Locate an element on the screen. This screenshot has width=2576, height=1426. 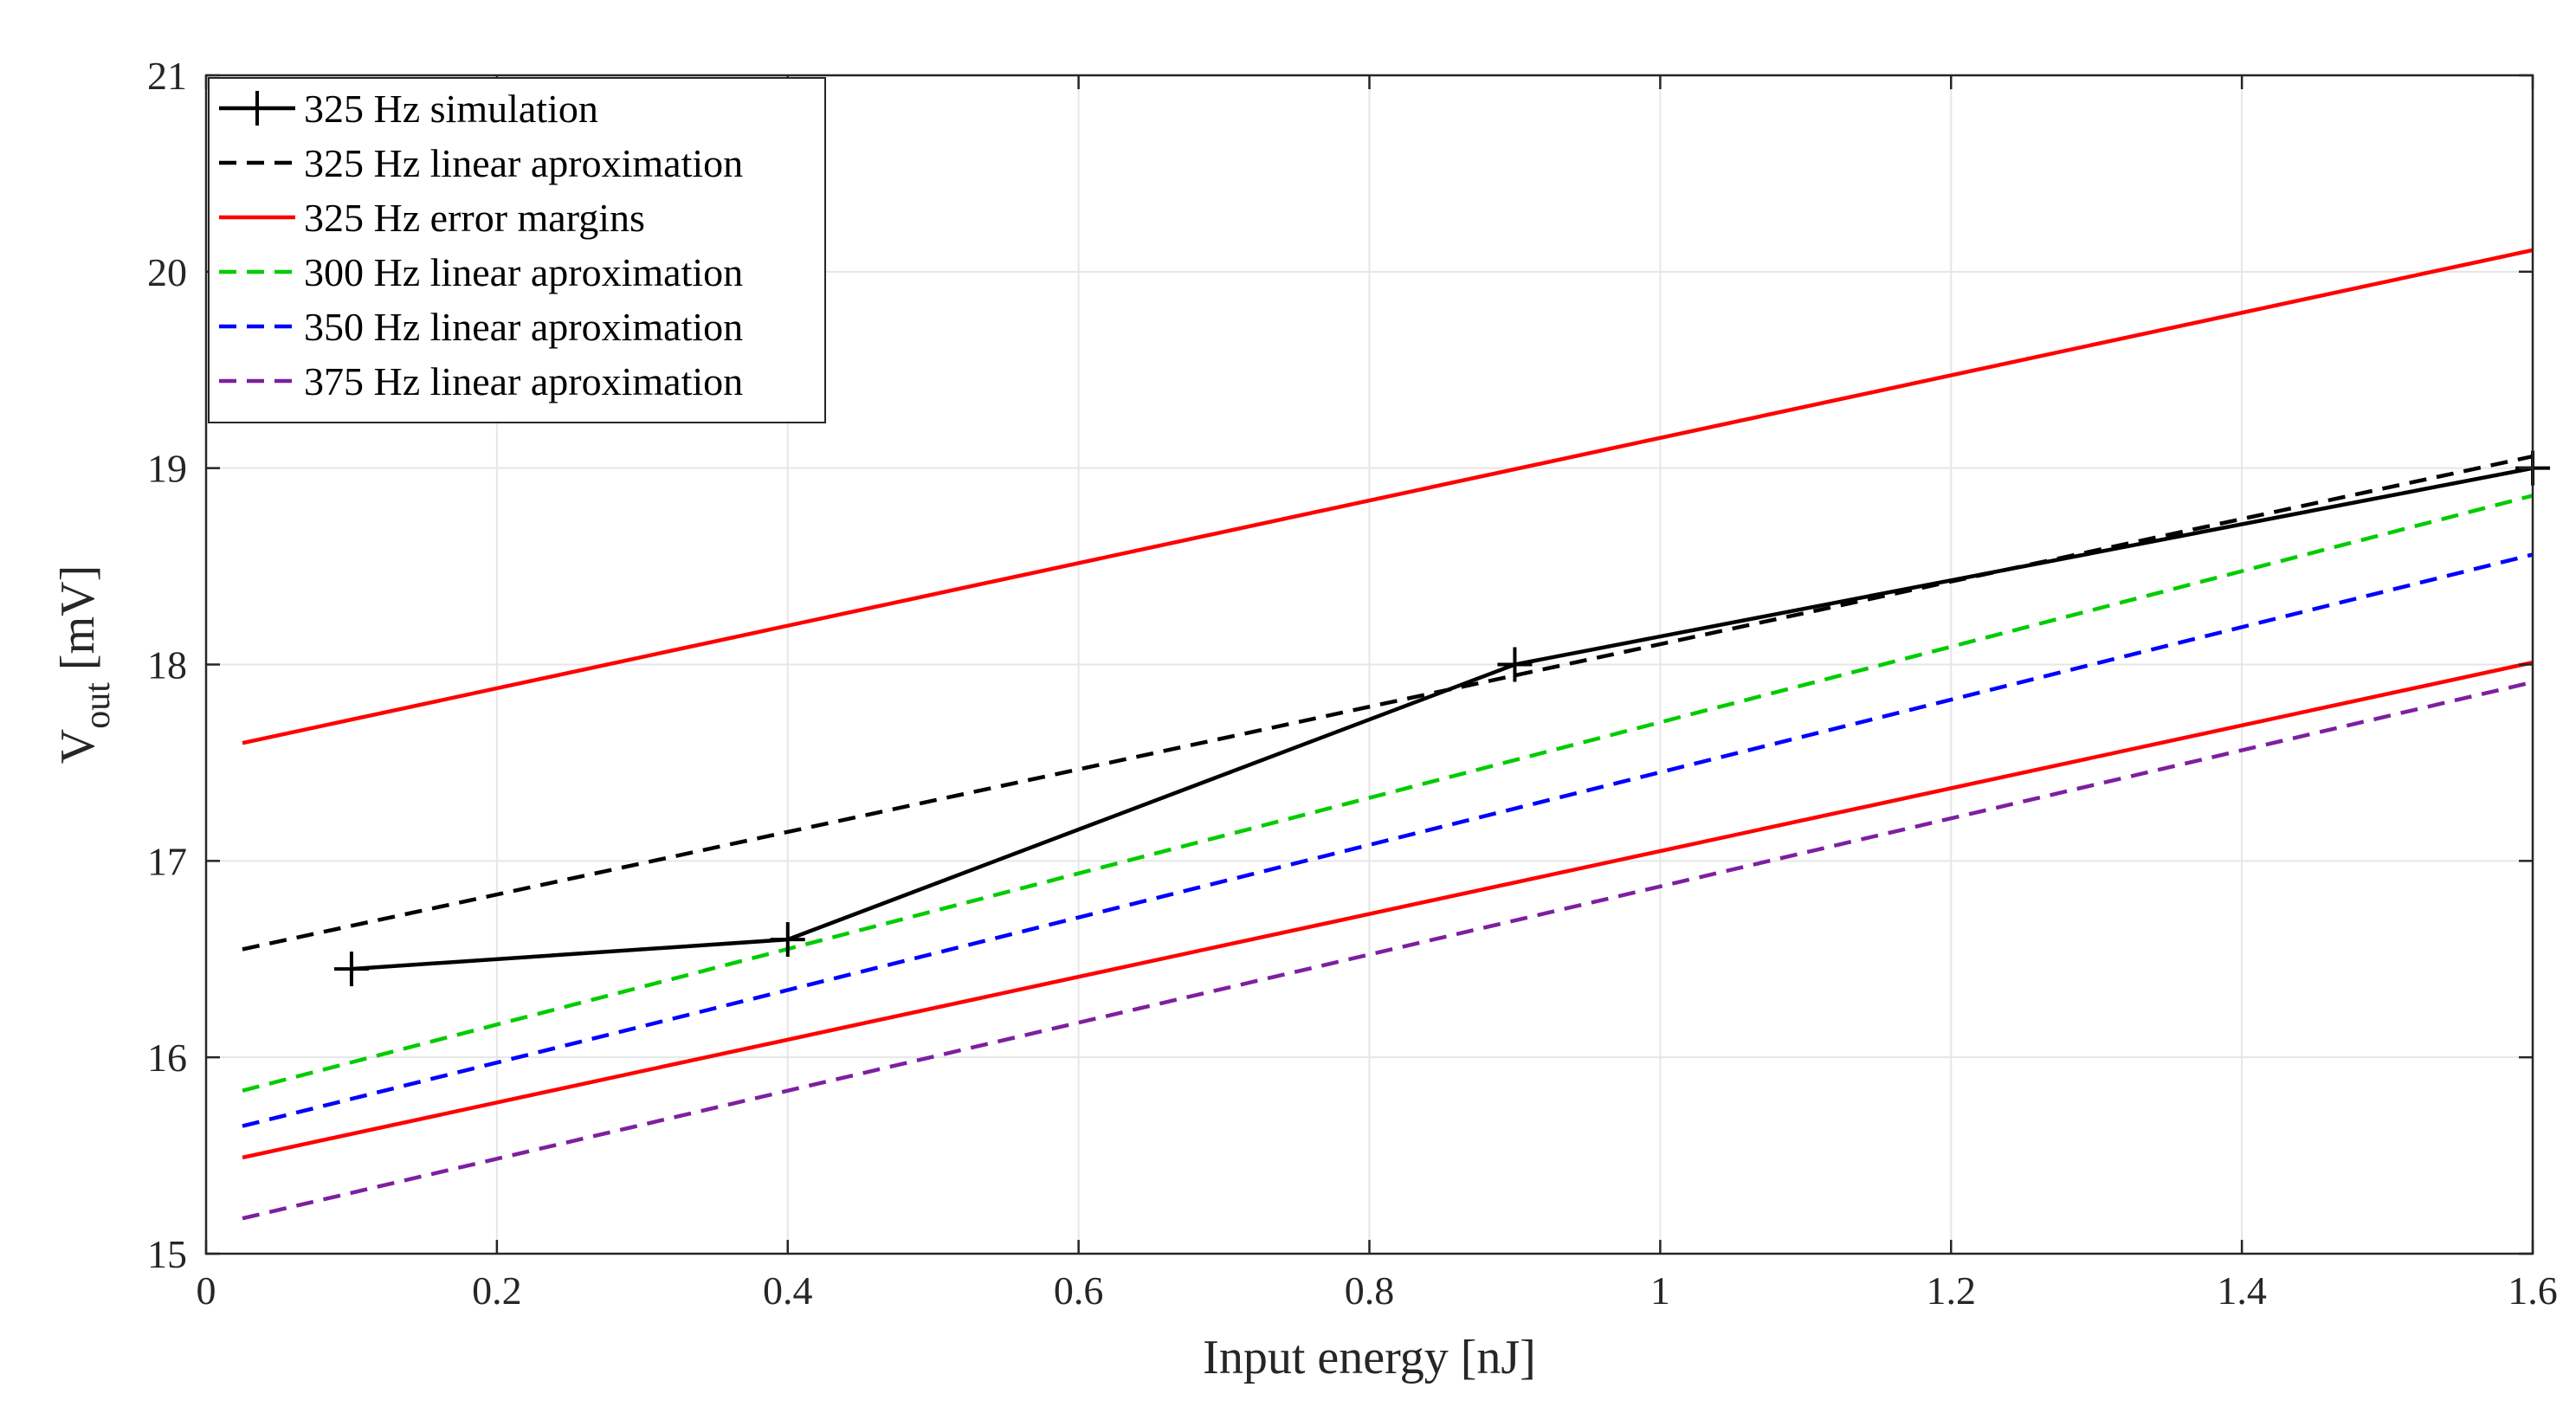
y-tick-label: 16 is located at coordinates (167, 1058).